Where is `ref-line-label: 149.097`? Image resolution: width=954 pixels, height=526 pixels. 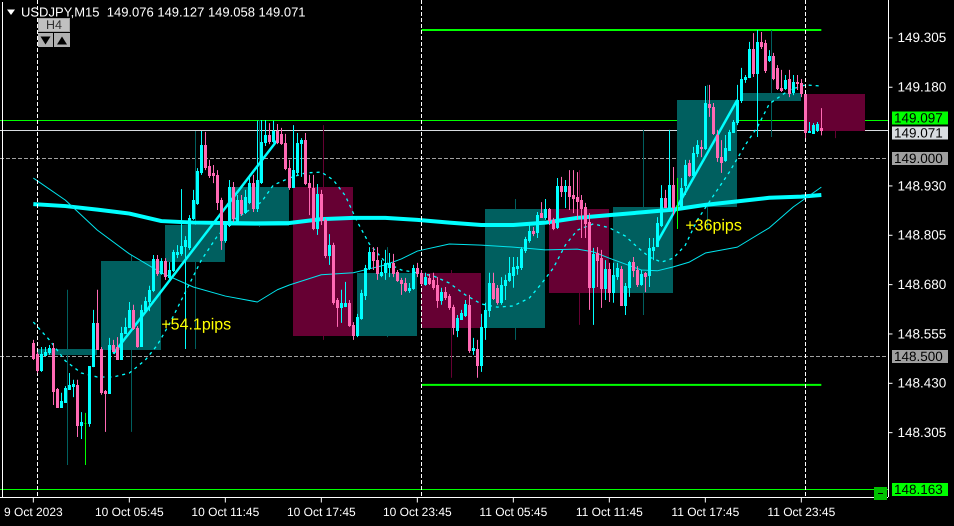
ref-line-label: 149.097 is located at coordinates (918, 118).